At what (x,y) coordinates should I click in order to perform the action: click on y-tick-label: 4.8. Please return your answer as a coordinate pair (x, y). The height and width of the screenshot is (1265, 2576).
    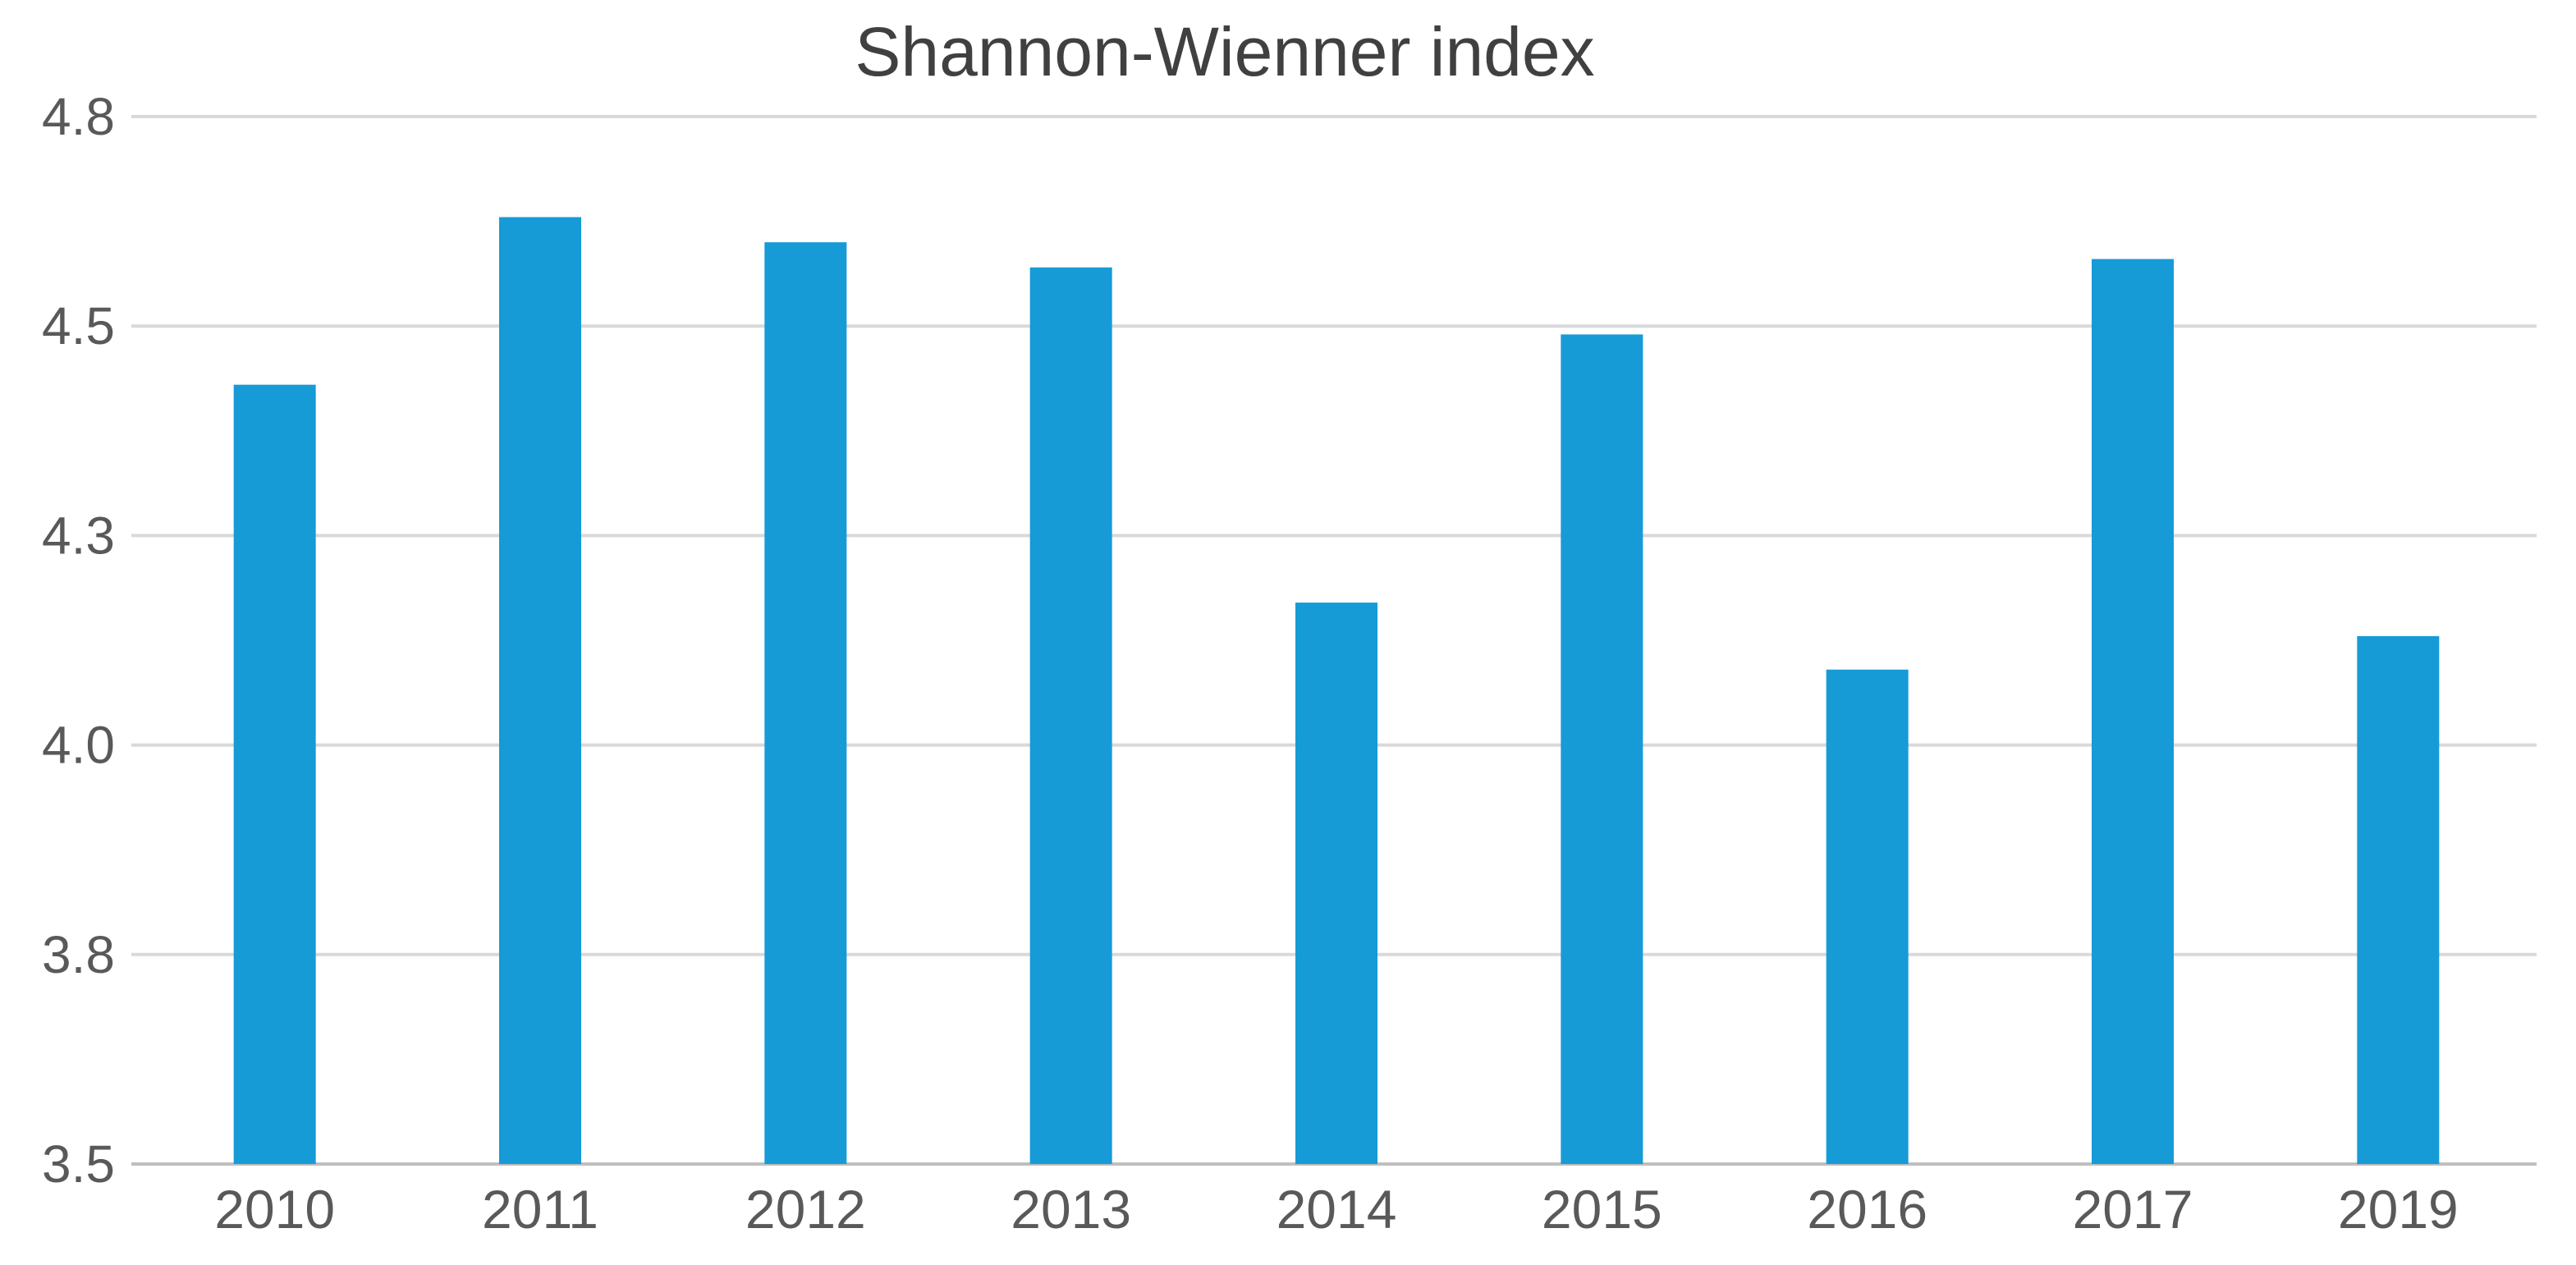
    Looking at the image, I should click on (79, 117).